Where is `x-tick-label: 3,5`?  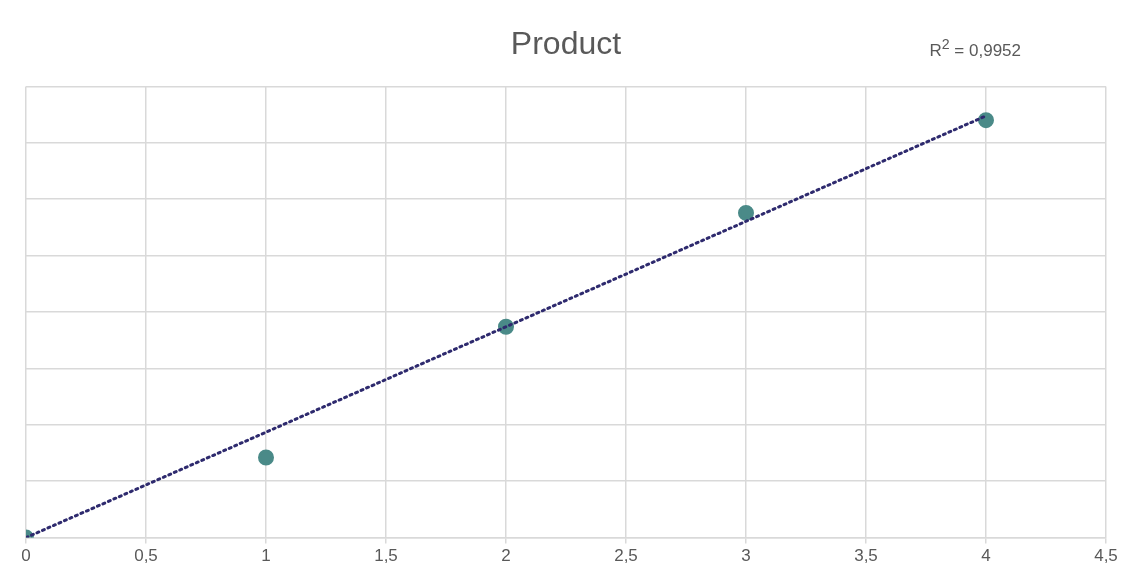 x-tick-label: 3,5 is located at coordinates (866, 556).